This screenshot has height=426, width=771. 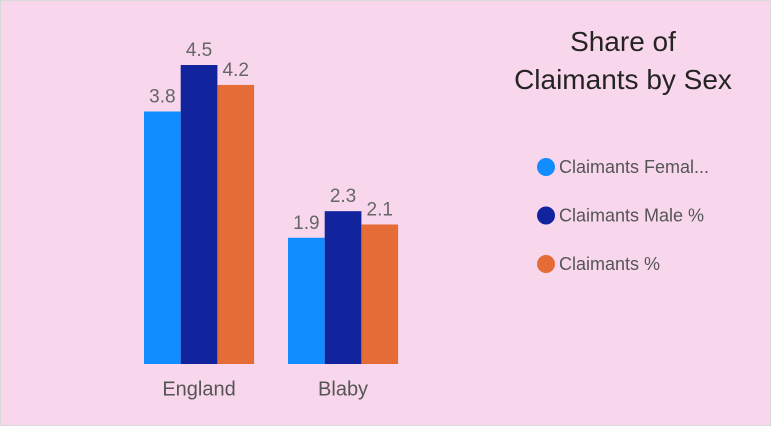 What do you see at coordinates (162, 97) in the screenshot?
I see `data-label: 3.8` at bounding box center [162, 97].